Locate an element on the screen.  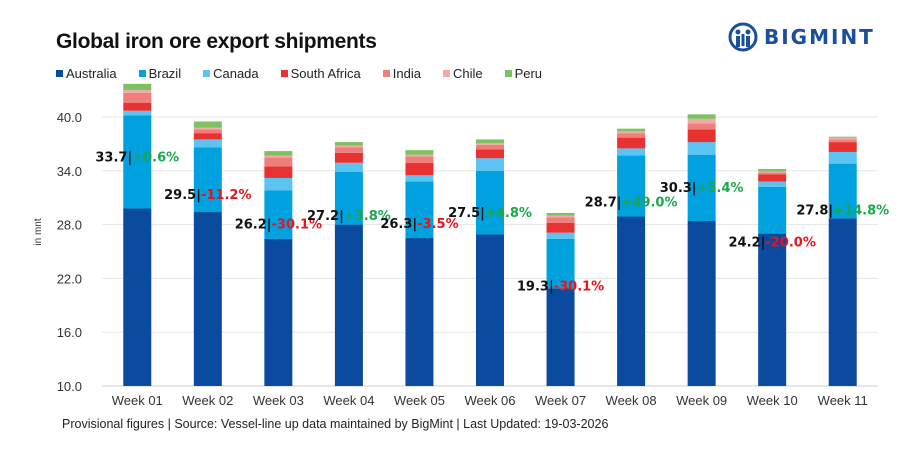
data-label: 30.3|+5.4% is located at coordinates (702, 188).